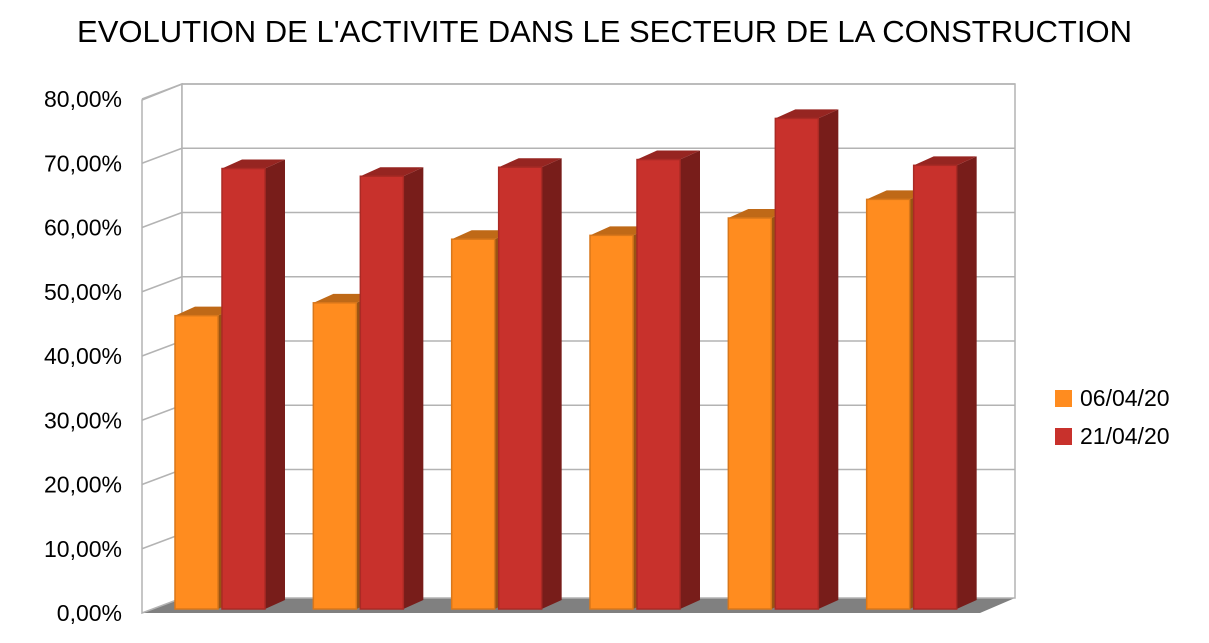 Image resolution: width=1209 pixels, height=643 pixels. Describe the element at coordinates (83, 99) in the screenshot. I see `y-tick-label: 80,00%` at that location.